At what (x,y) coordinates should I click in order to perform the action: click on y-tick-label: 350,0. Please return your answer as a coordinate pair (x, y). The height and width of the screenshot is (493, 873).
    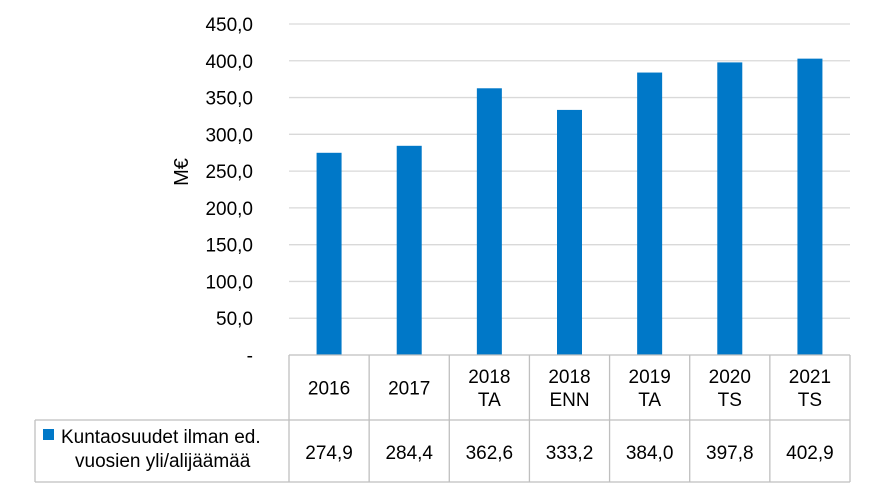
    Looking at the image, I should click on (229, 99).